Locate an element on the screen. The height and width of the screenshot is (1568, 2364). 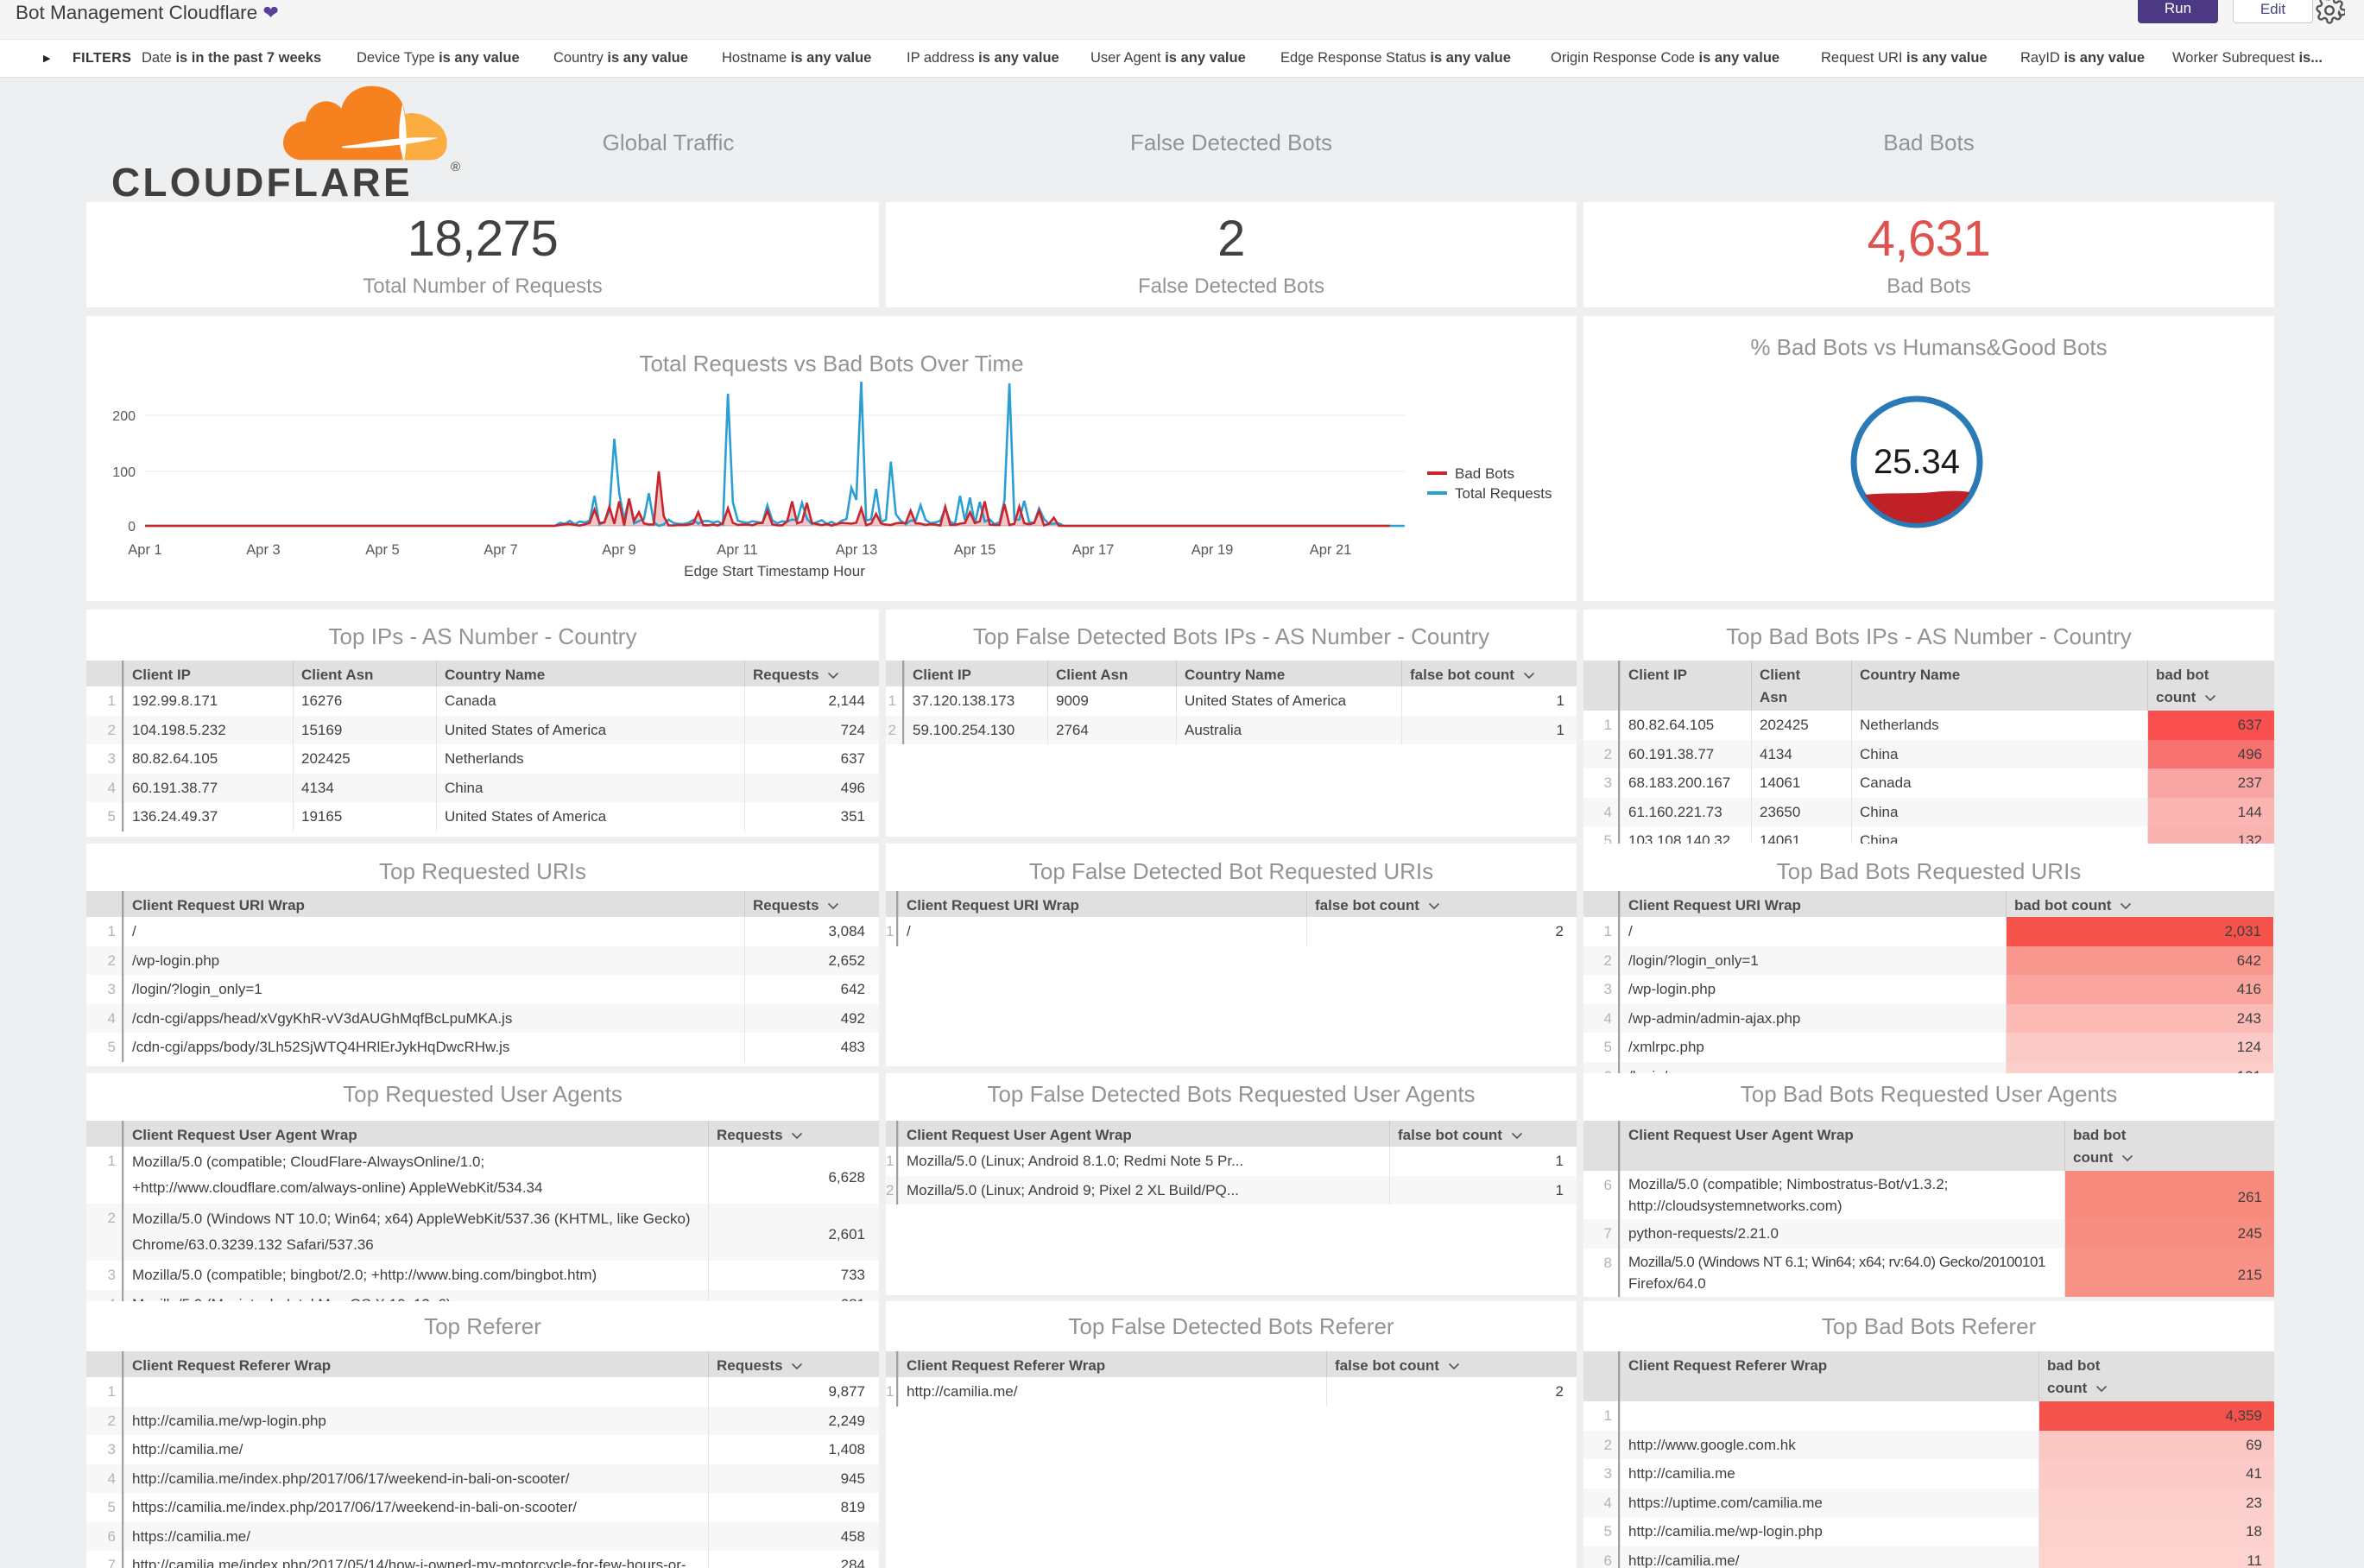
svg-text: Bad Bots is located at coordinates (1484, 474).